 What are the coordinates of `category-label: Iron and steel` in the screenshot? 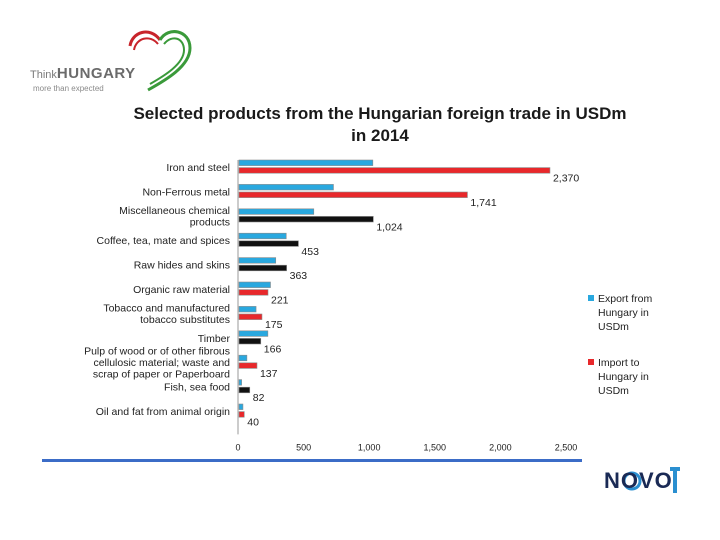 It's located at (198, 168).